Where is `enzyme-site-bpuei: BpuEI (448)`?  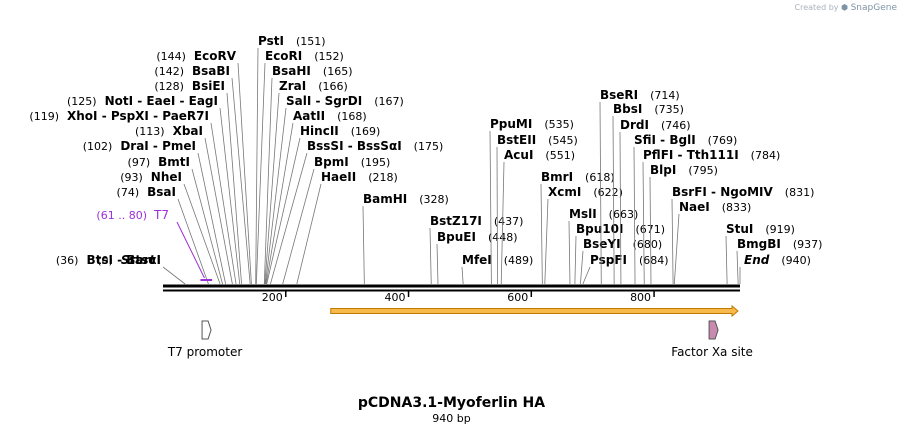
enzyme-site-bpuei: BpuEI (448) is located at coordinates (477, 257).